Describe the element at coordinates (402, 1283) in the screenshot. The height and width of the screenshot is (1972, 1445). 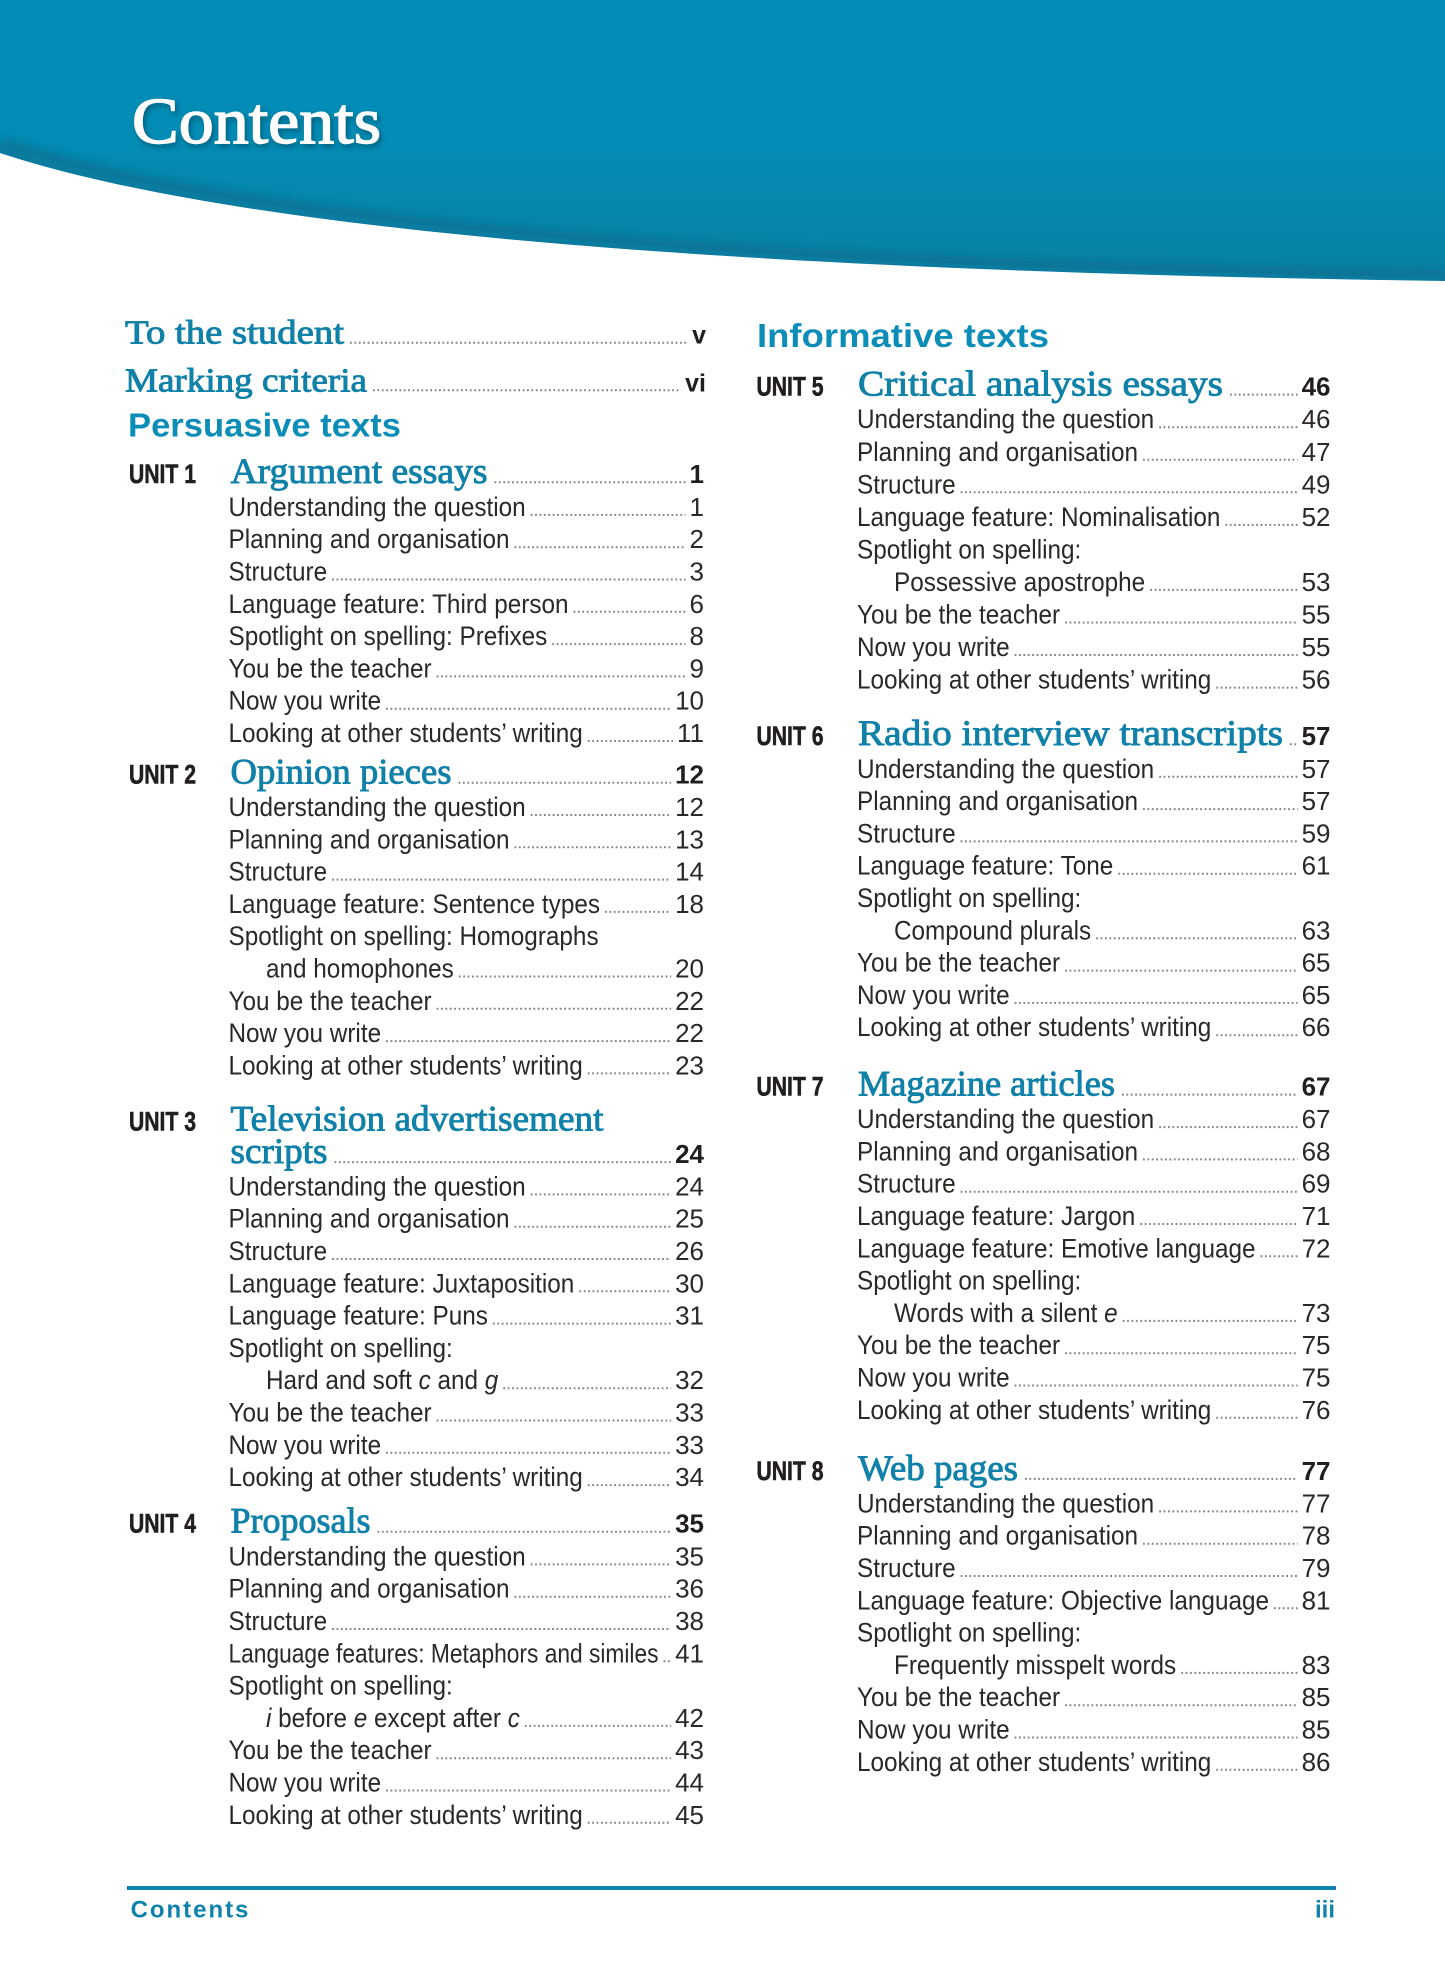
I see `svg-text:Language feature: Juxtapositio: Language feature: Juxtaposition` at that location.